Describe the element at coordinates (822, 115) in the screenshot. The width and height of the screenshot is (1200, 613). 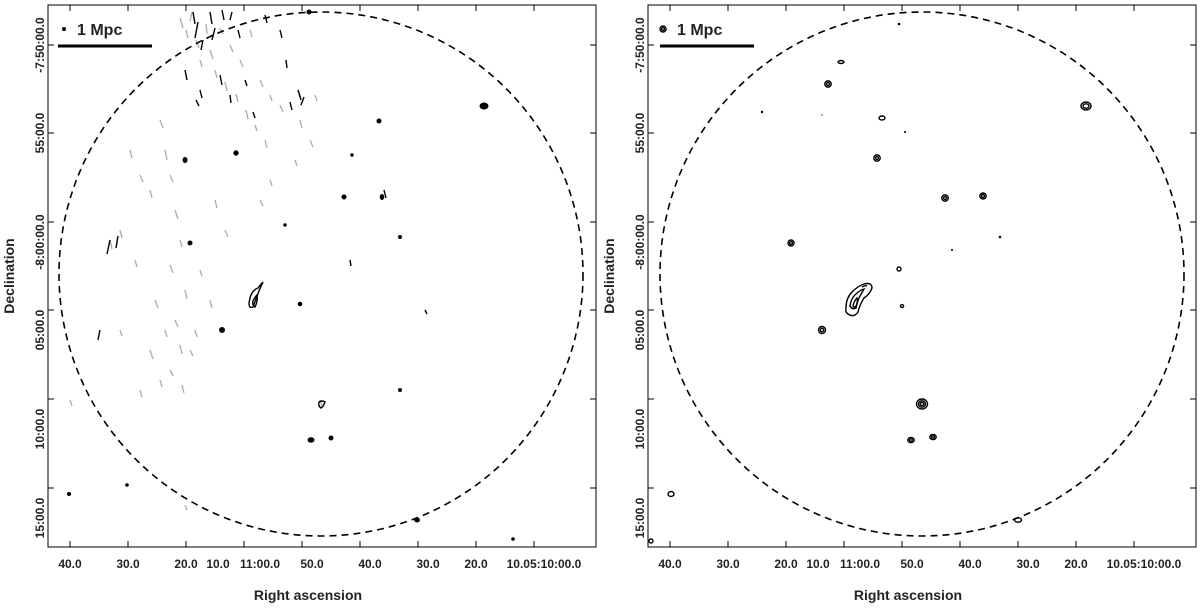
I see `negative-contours` at that location.